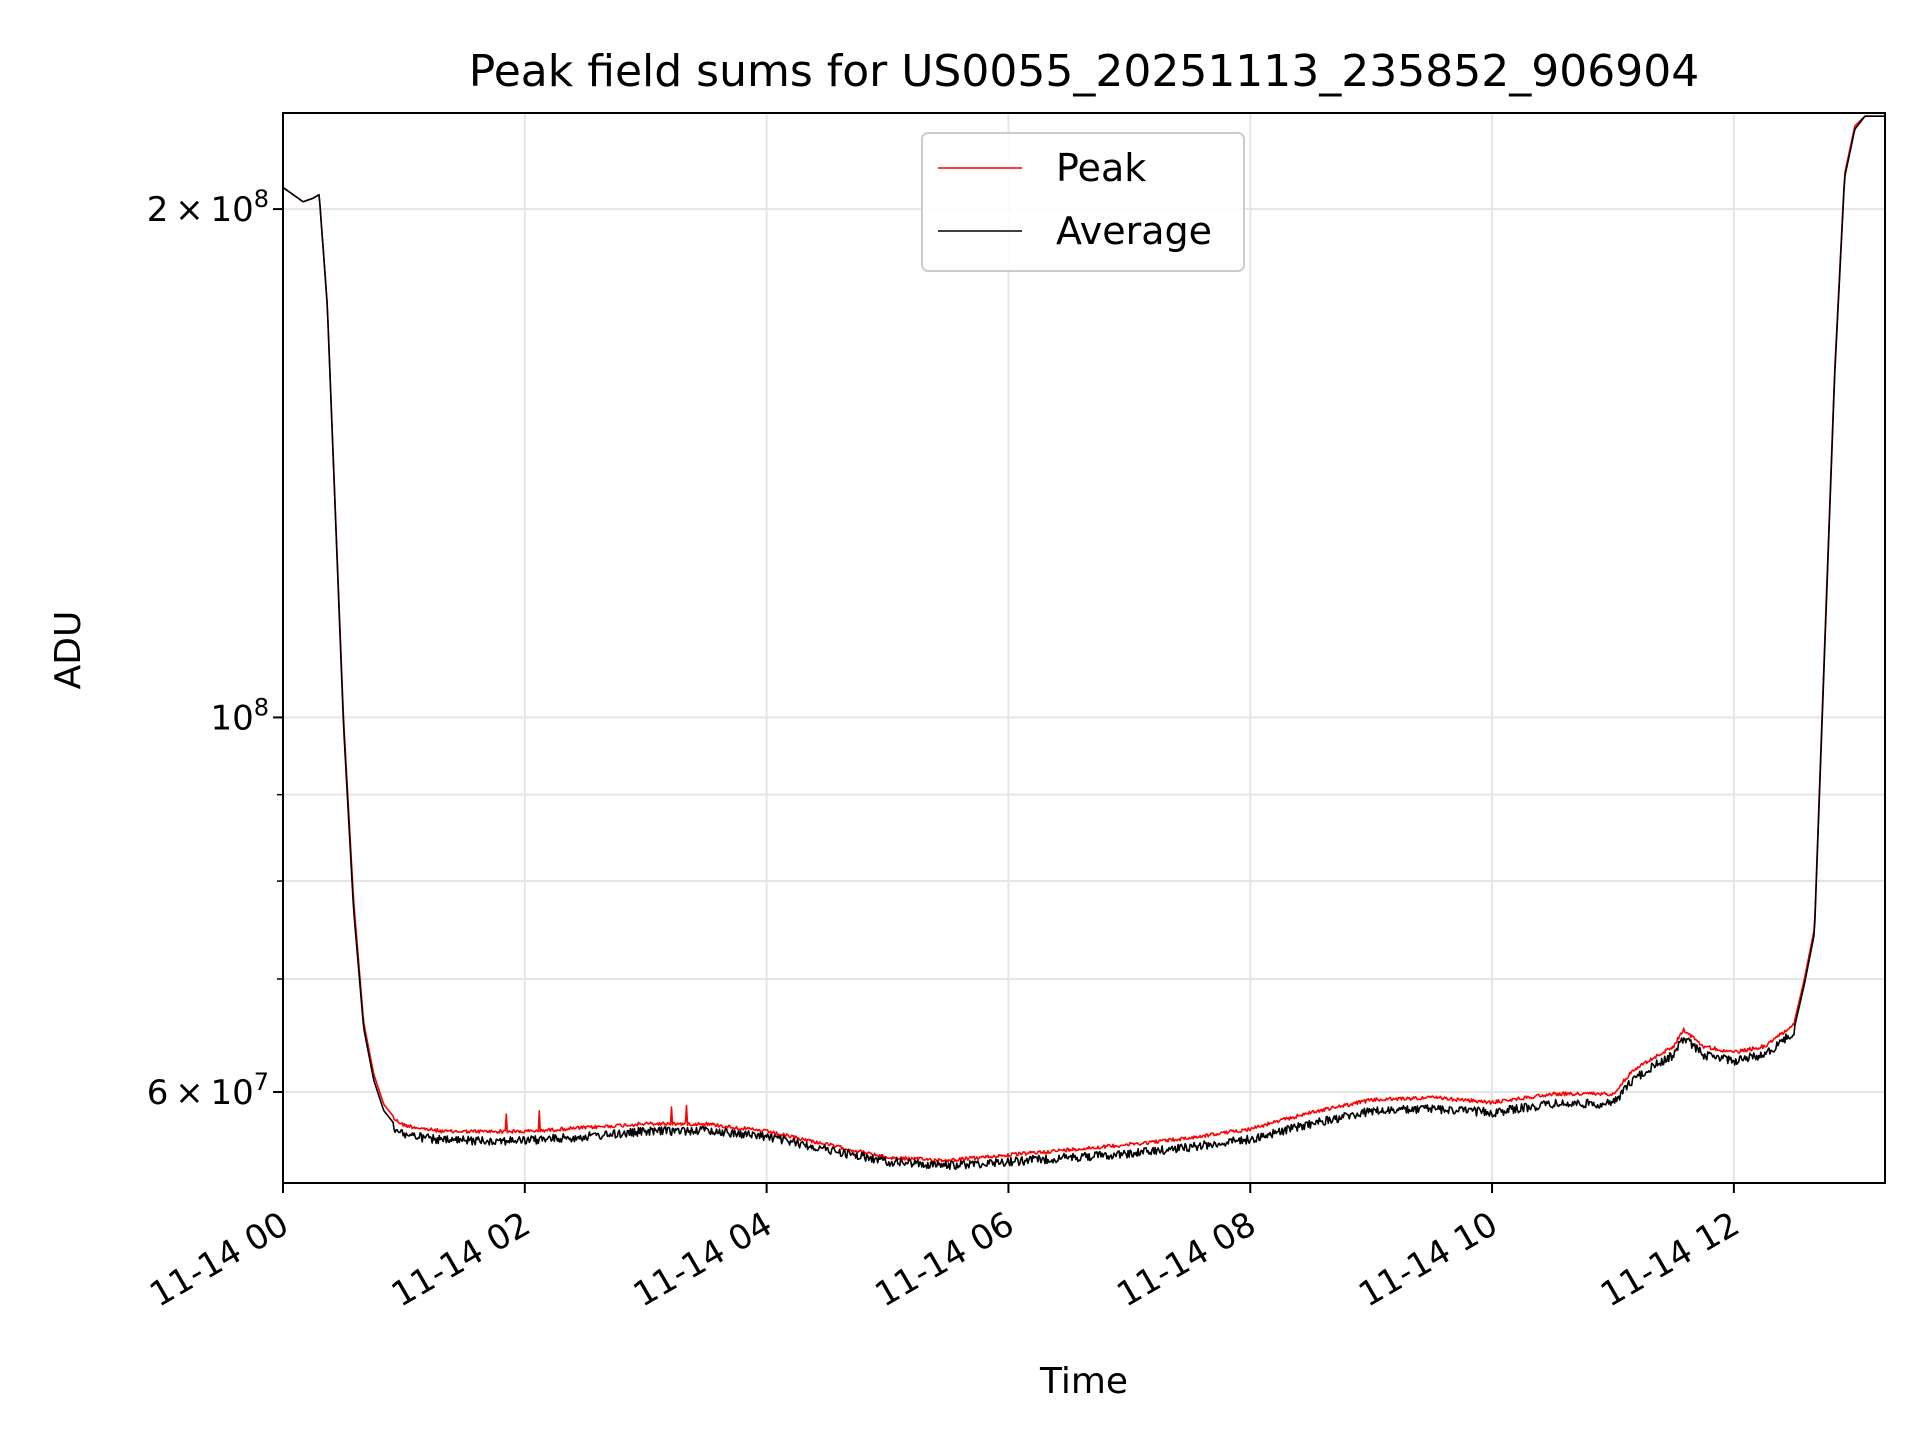  What do you see at coordinates (215, 649) in the screenshot?
I see `y-axis-ticks: 2 × 108 108 6 × 107` at bounding box center [215, 649].